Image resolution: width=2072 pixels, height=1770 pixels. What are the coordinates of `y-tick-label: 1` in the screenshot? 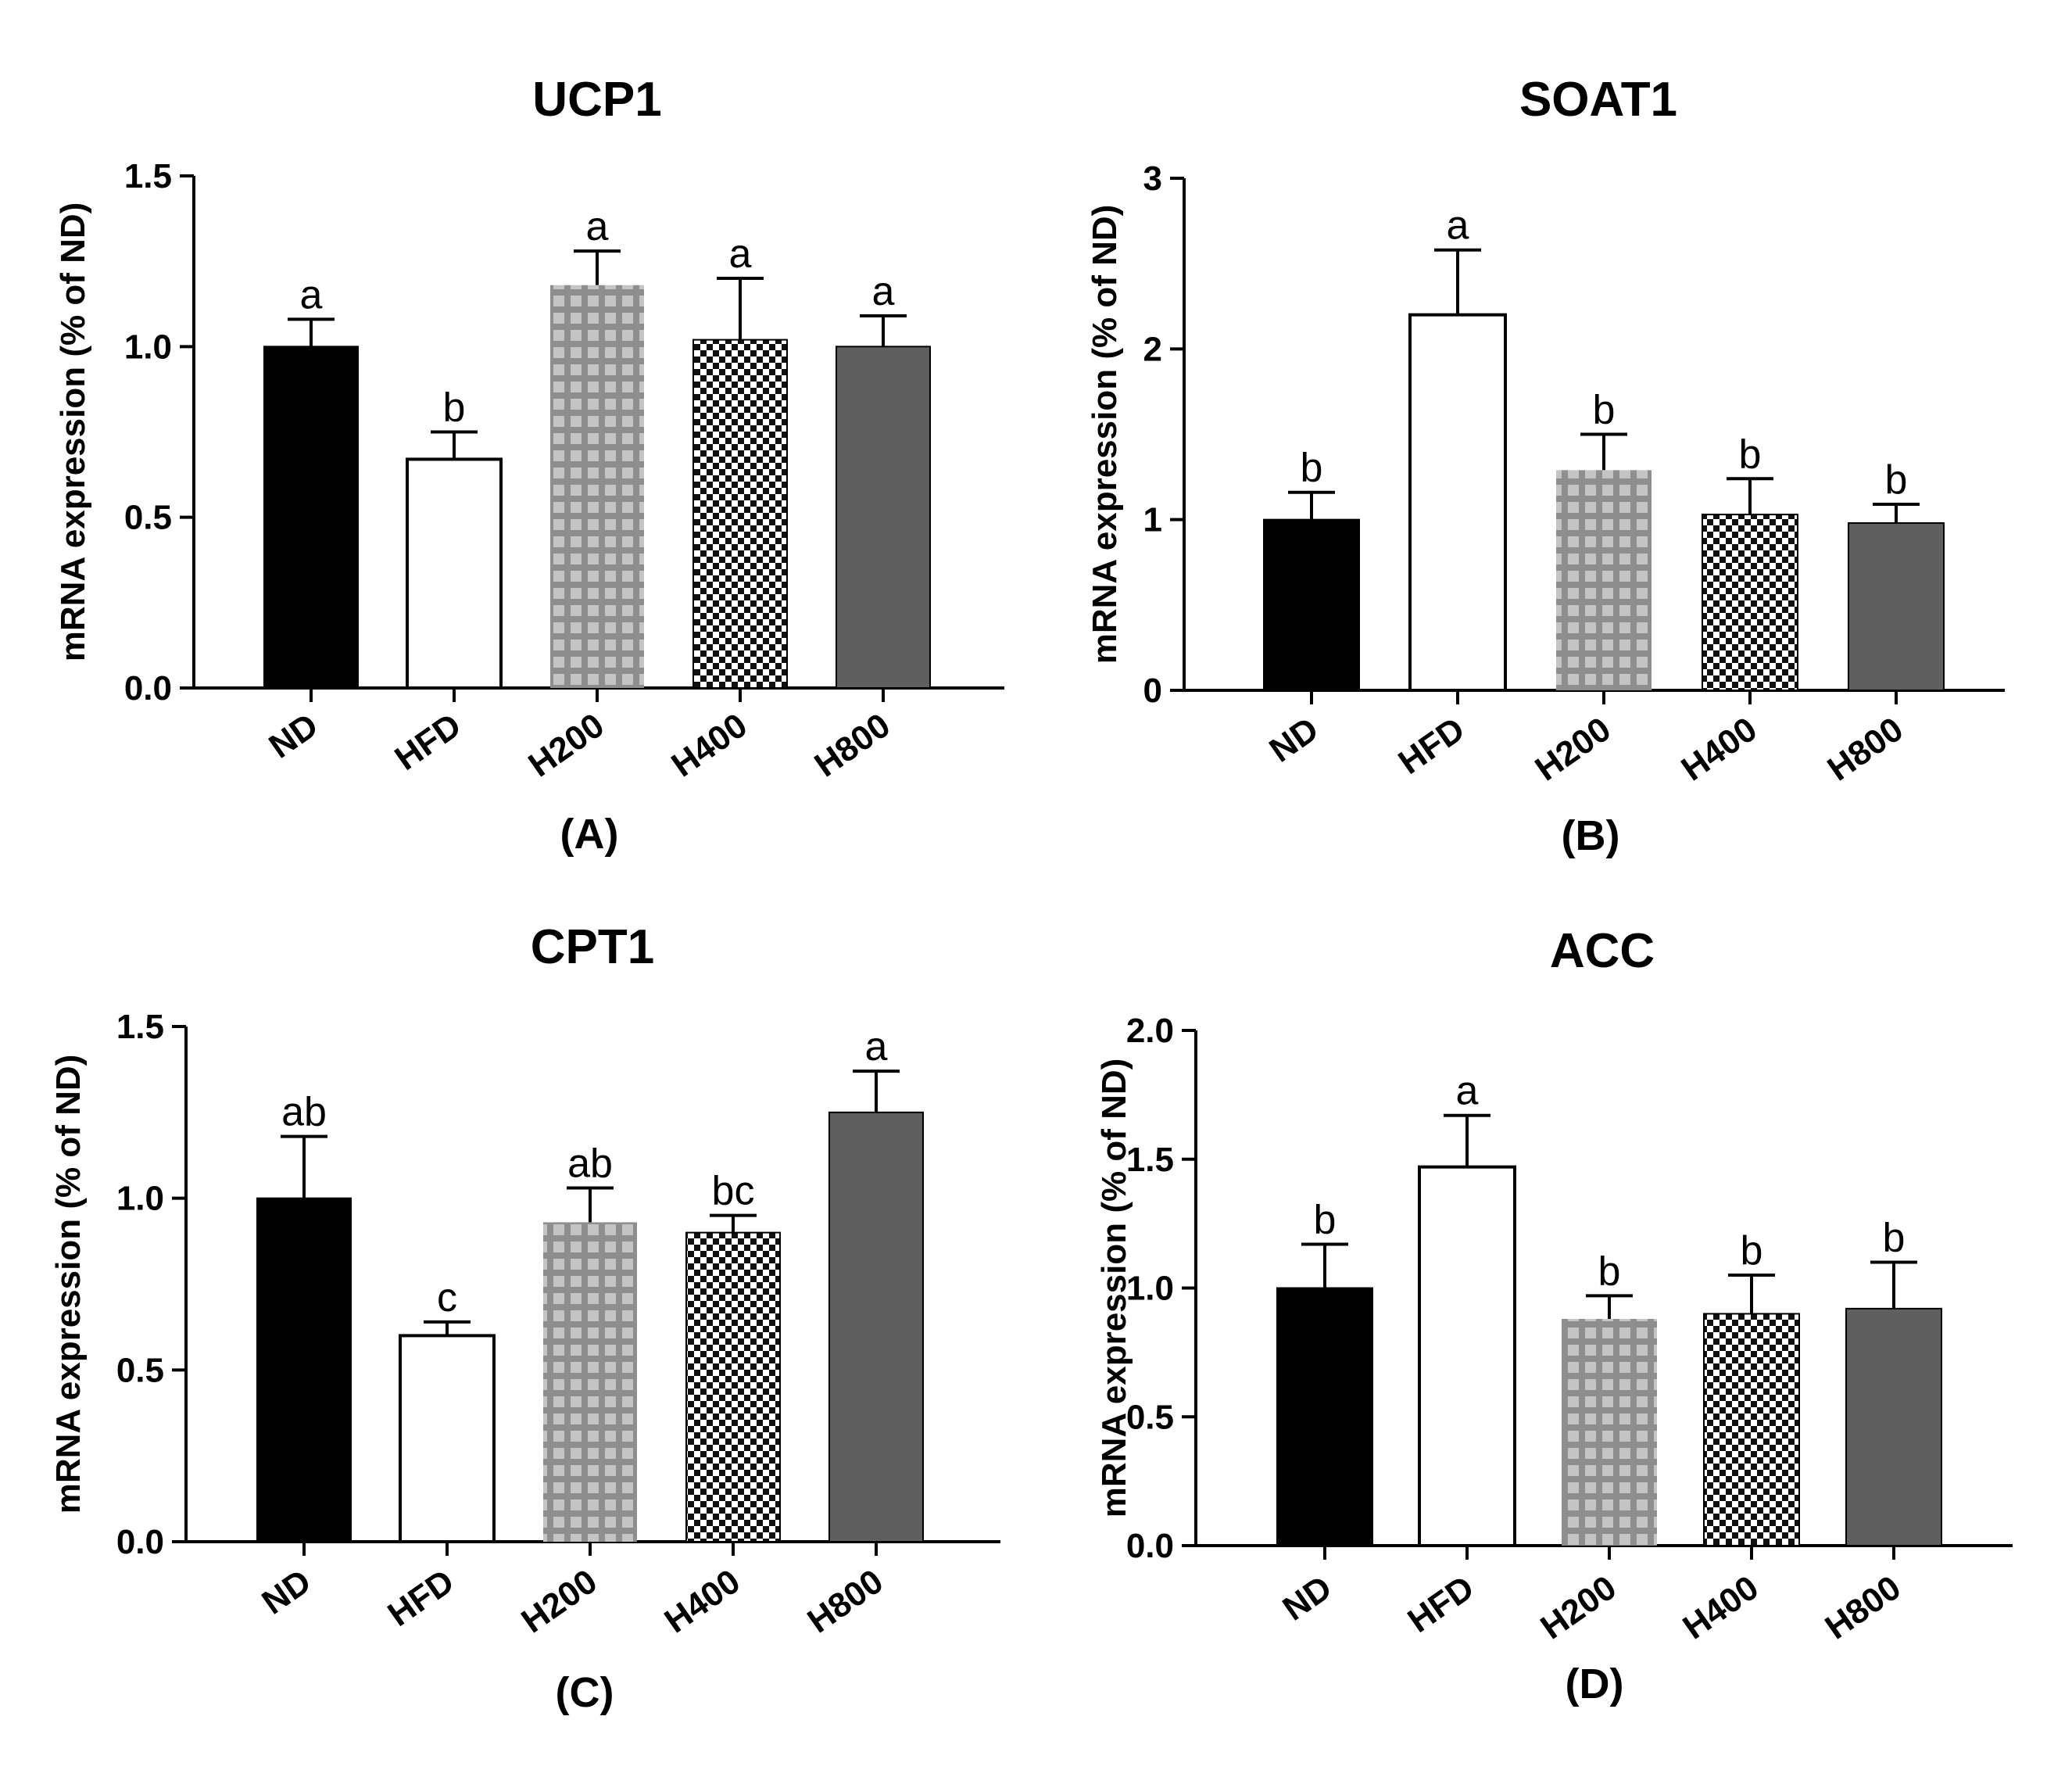 It's located at (1152, 520).